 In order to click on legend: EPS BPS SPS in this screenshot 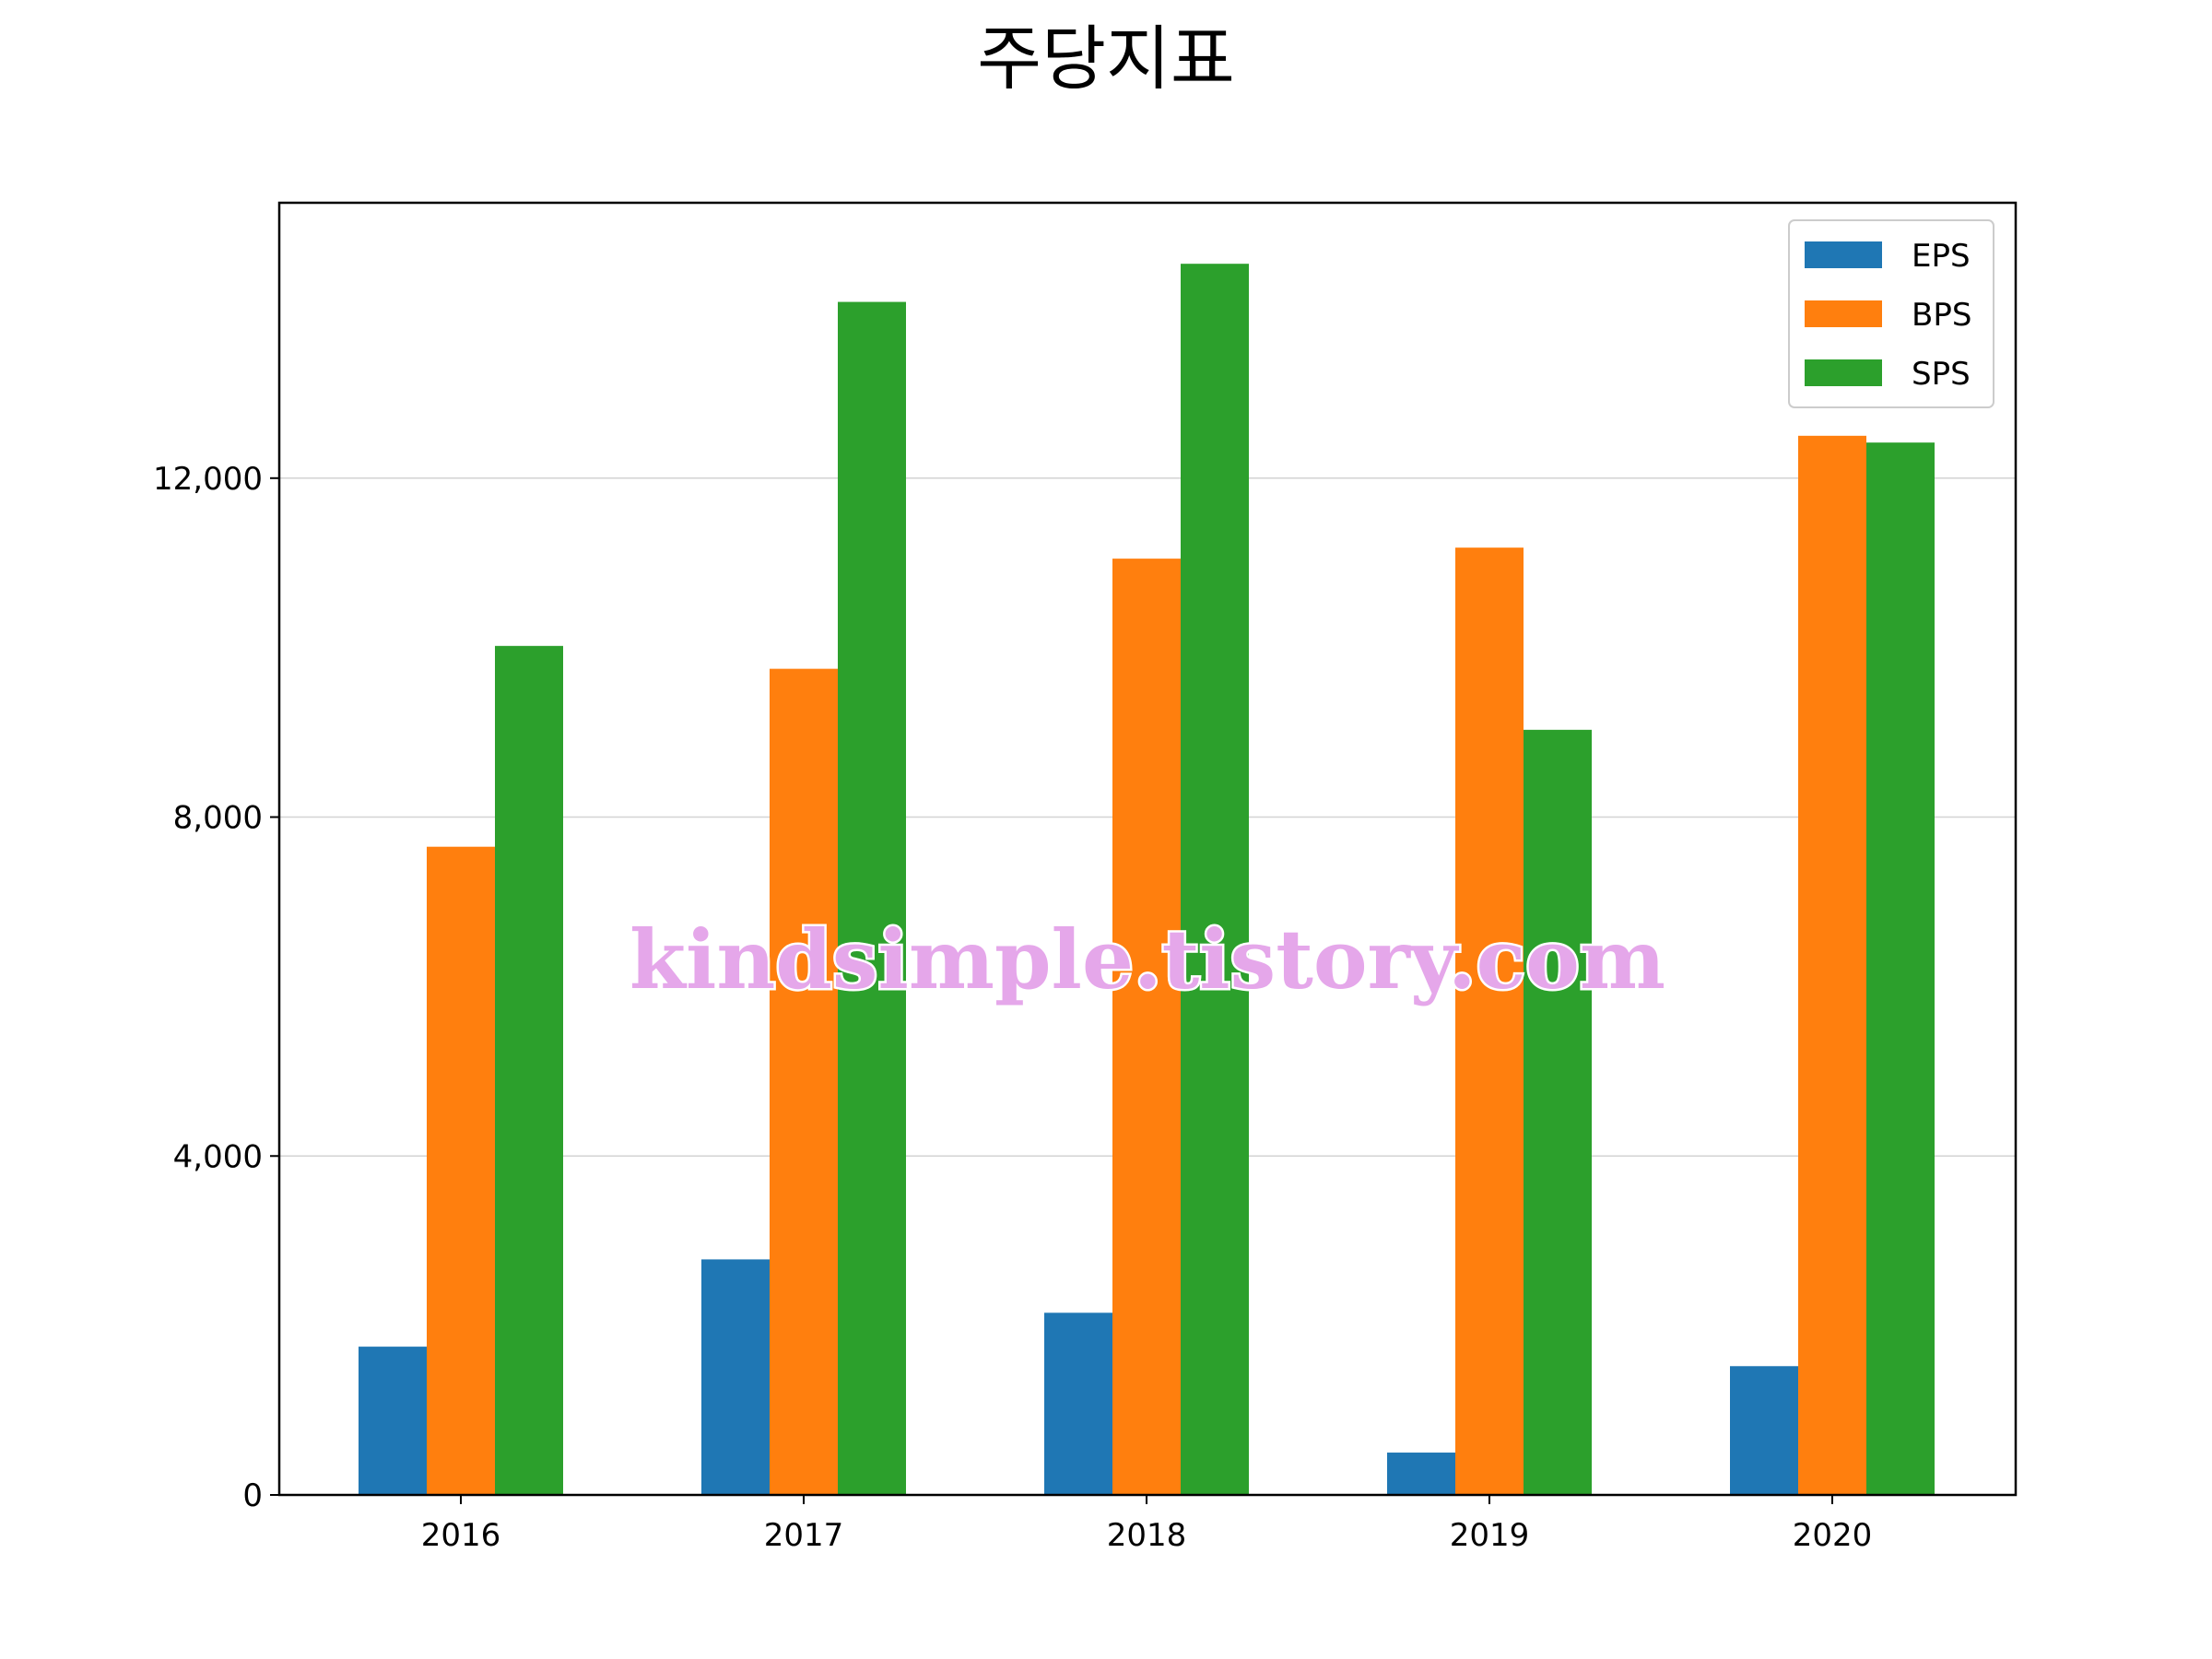, I will do `click(1891, 313)`.